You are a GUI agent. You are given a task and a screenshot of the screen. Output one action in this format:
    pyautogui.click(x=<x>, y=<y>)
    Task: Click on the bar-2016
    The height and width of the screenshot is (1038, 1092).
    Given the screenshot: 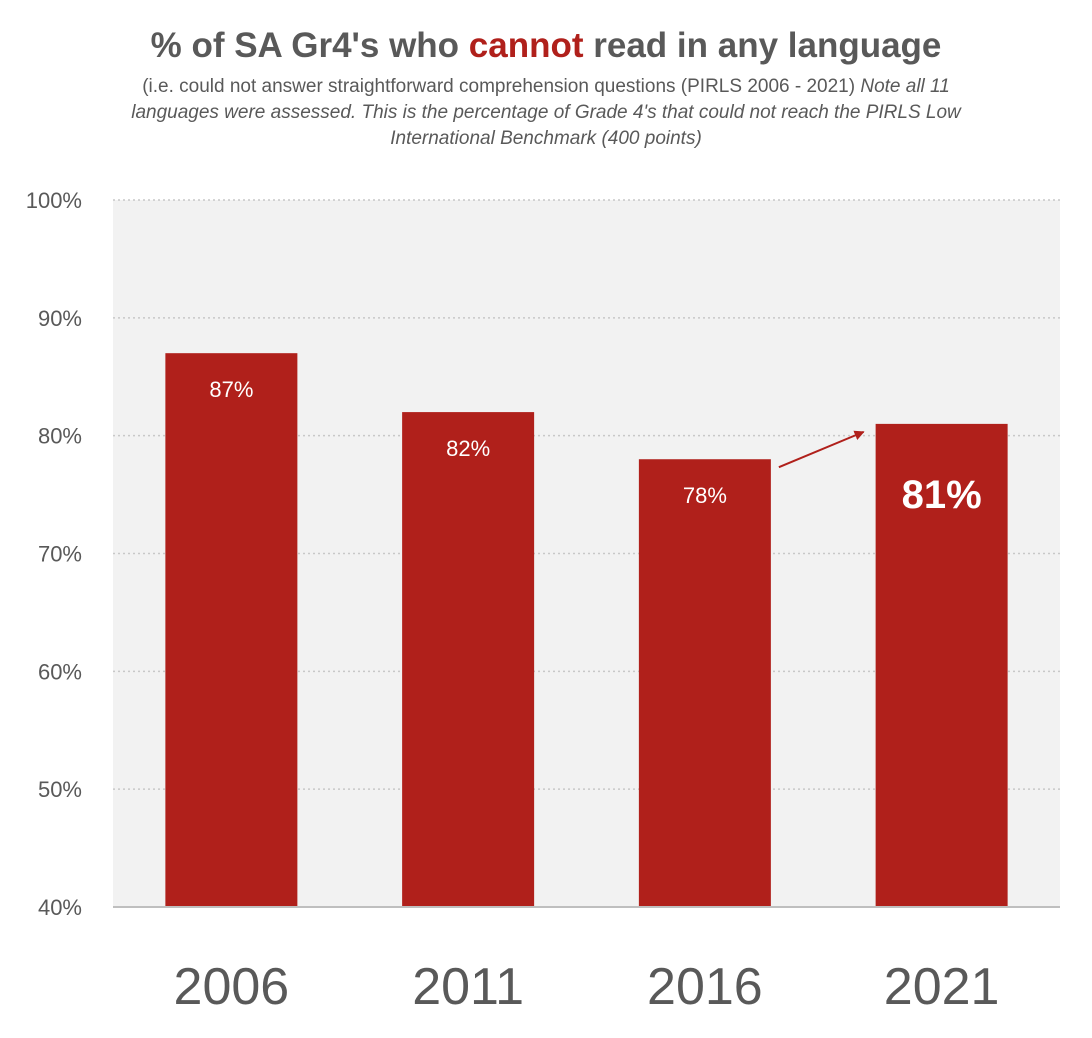 What is the action you would take?
    pyautogui.click(x=704, y=683)
    